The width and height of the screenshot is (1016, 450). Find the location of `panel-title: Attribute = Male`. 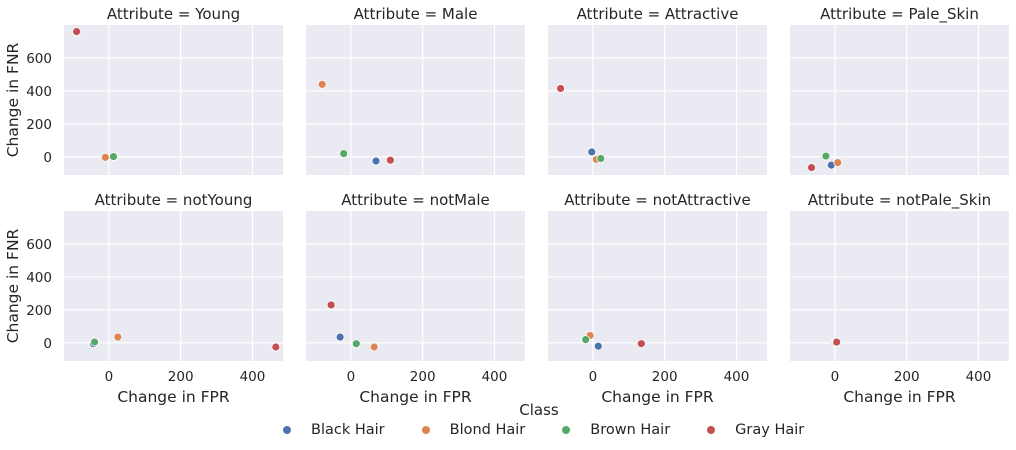

panel-title: Attribute = Male is located at coordinates (416, 14).